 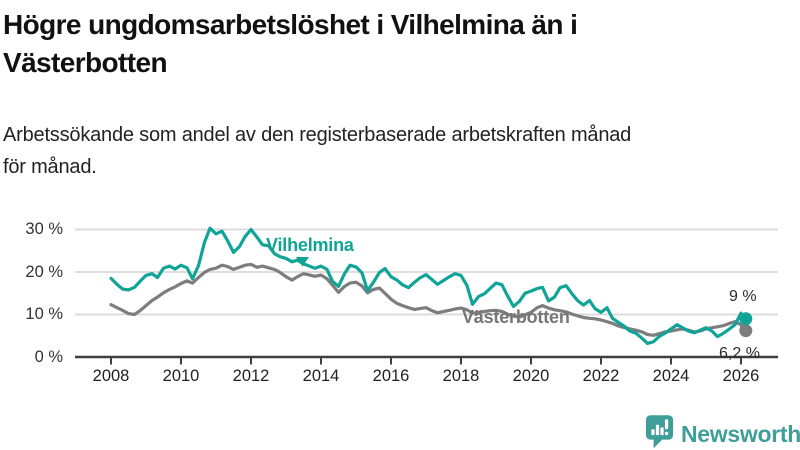 I want to click on newsworthy-speech-bubble-chart-icon, so click(x=659, y=432).